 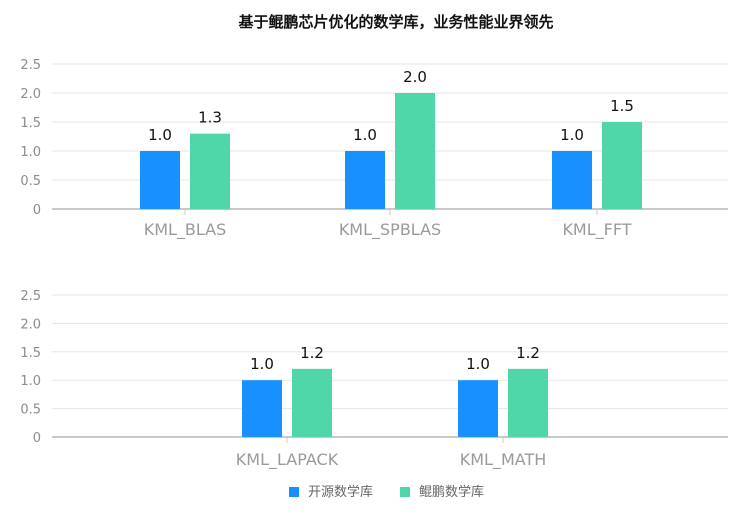 What do you see at coordinates (390, 230) in the screenshot?
I see `category-label: KML_SPBLAS` at bounding box center [390, 230].